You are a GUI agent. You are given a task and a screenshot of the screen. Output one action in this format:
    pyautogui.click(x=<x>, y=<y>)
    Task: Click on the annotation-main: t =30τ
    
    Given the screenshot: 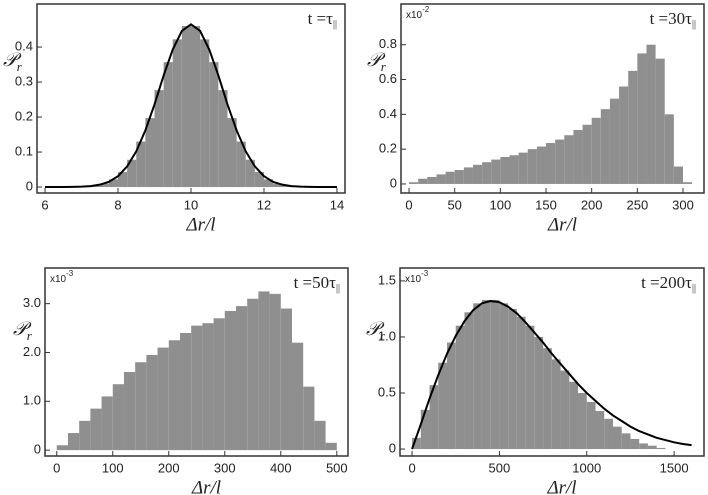 What is the action you would take?
    pyautogui.click(x=671, y=18)
    